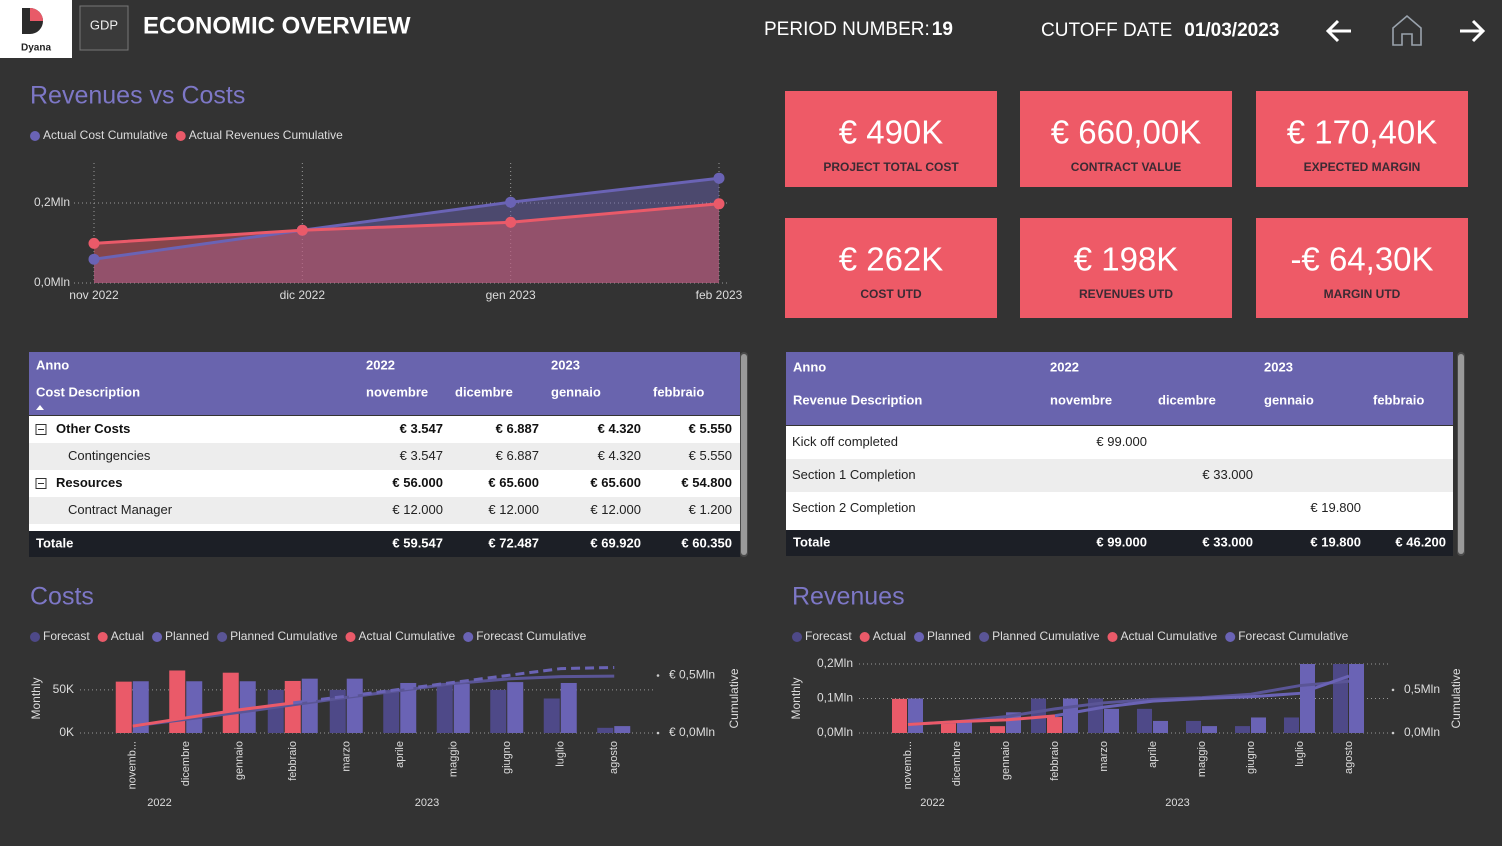  Describe the element at coordinates (847, 29) in the screenshot. I see `period-label: PERIOD NUMBER:` at that location.